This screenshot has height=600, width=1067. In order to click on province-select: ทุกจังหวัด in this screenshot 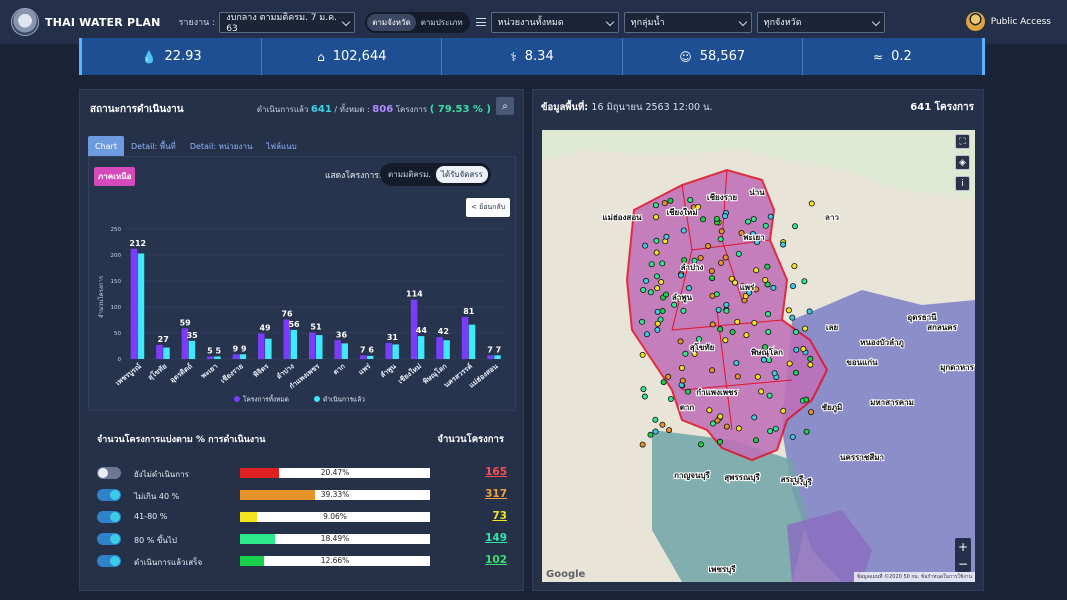, I will do `click(820, 22)`.